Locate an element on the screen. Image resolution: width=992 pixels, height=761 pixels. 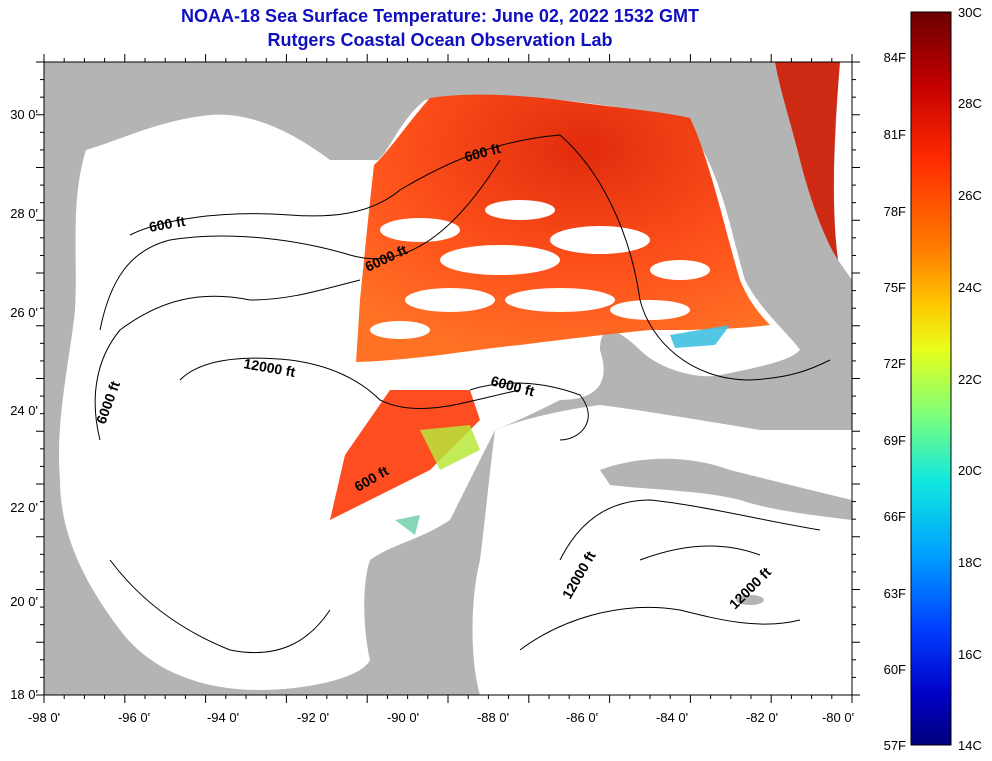
map-subtitle: Rutgers Coastal Ocean Observation Lab is located at coordinates (440, 40).